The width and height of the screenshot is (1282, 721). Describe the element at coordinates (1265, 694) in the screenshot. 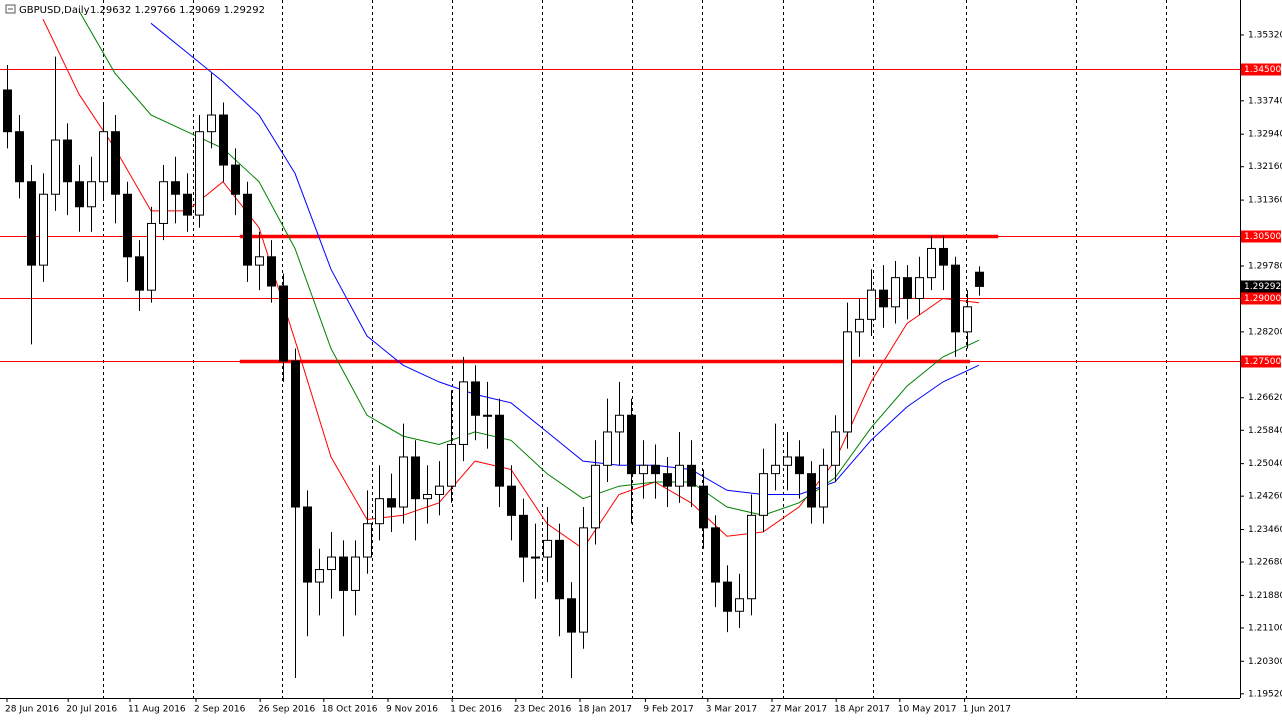

I see `y-tick-label: 1.19520` at that location.